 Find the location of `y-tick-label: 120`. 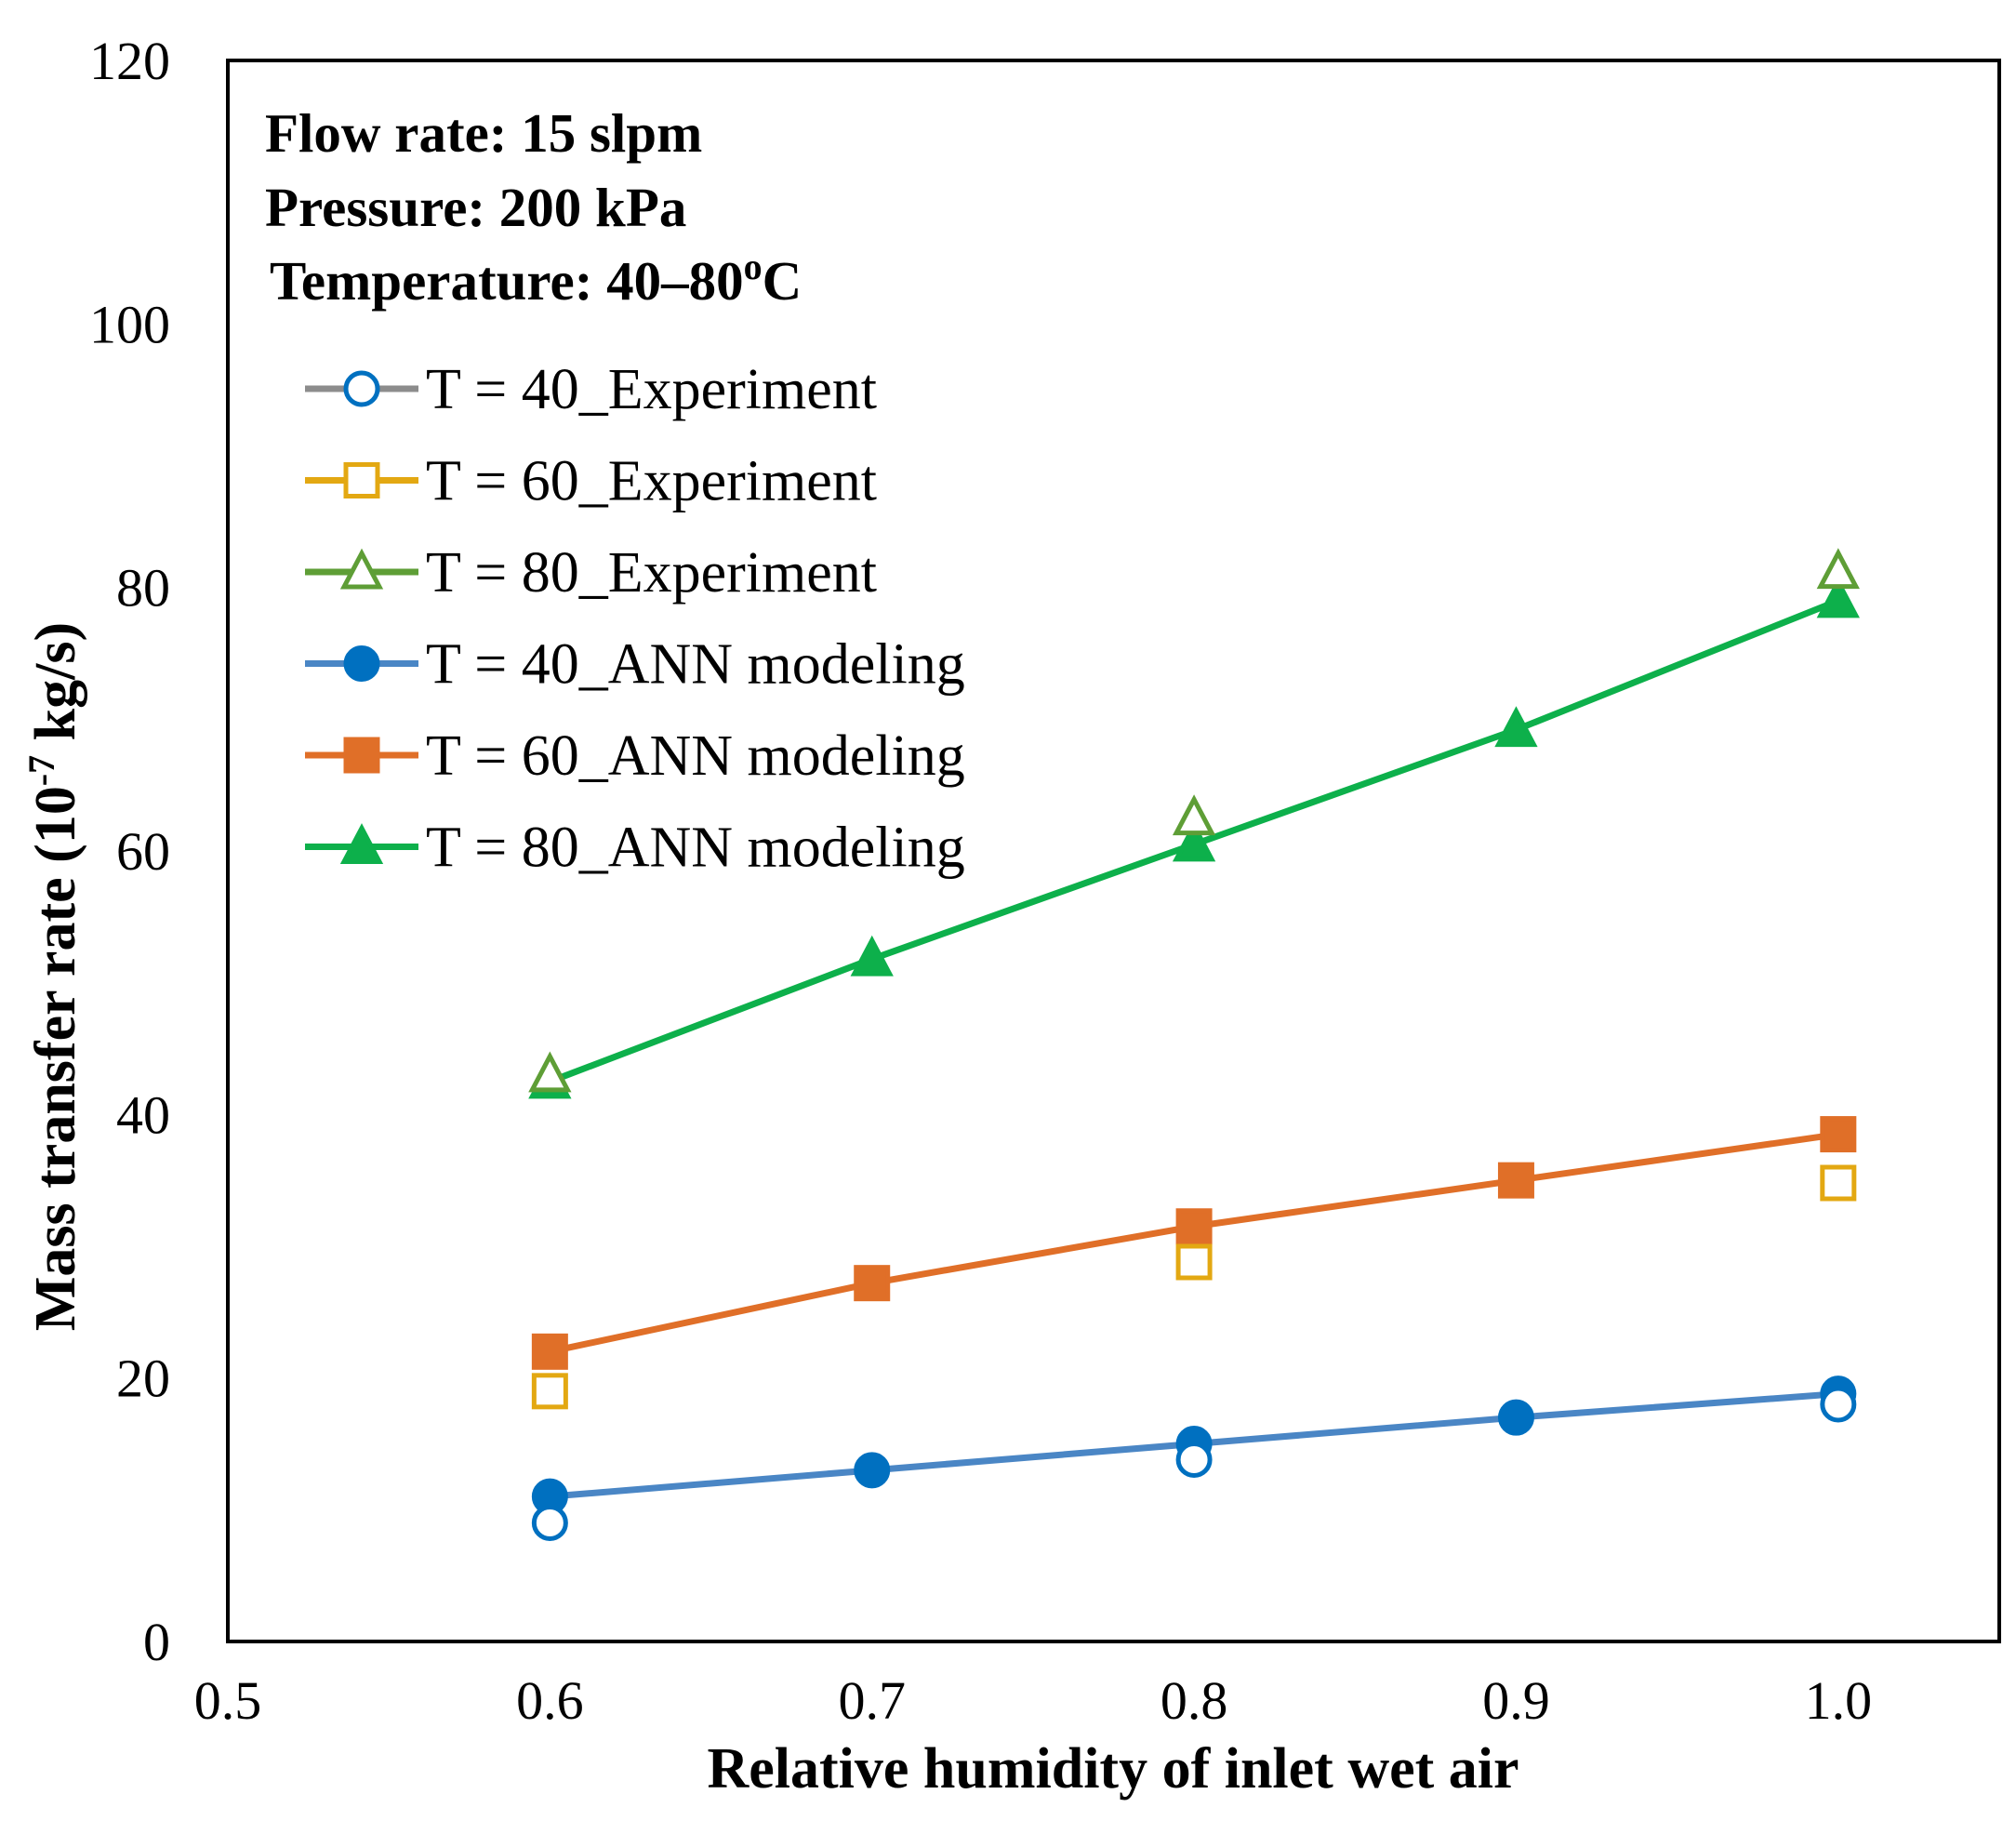

y-tick-label: 120 is located at coordinates (129, 61).